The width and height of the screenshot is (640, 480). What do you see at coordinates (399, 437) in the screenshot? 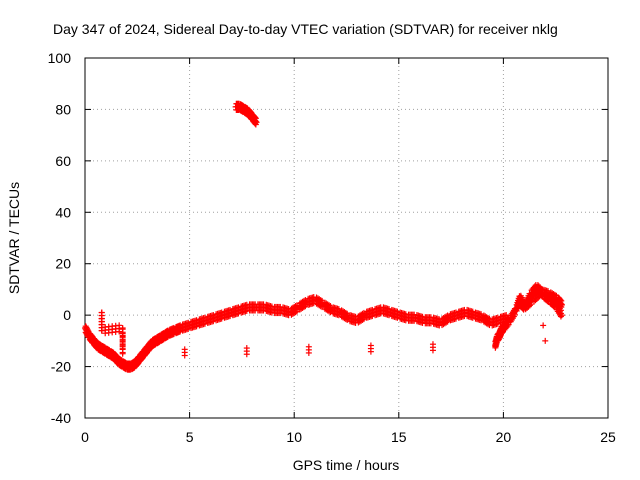
I see `x-tick-label: 15` at bounding box center [399, 437].